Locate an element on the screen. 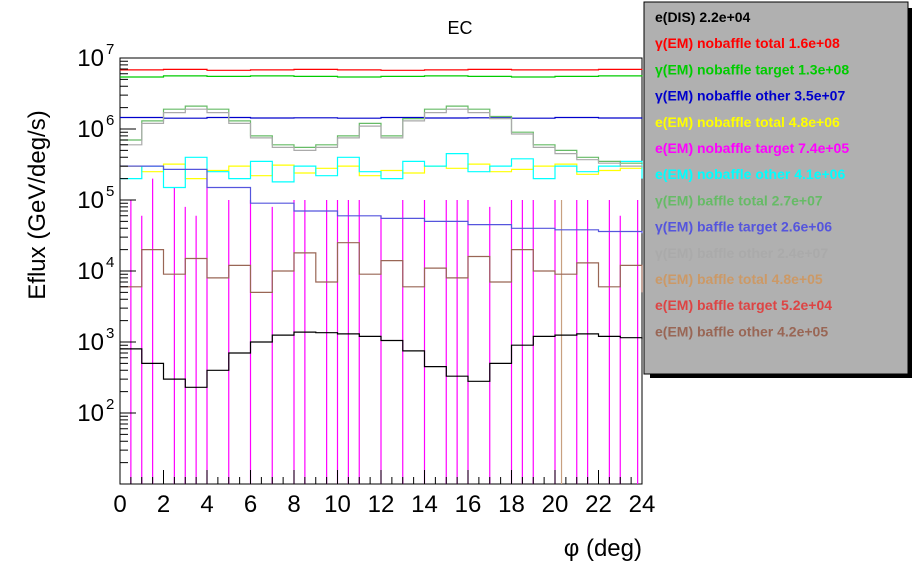 The image size is (913, 563). legend-series-total: 4.8e+05 is located at coordinates (797, 279).